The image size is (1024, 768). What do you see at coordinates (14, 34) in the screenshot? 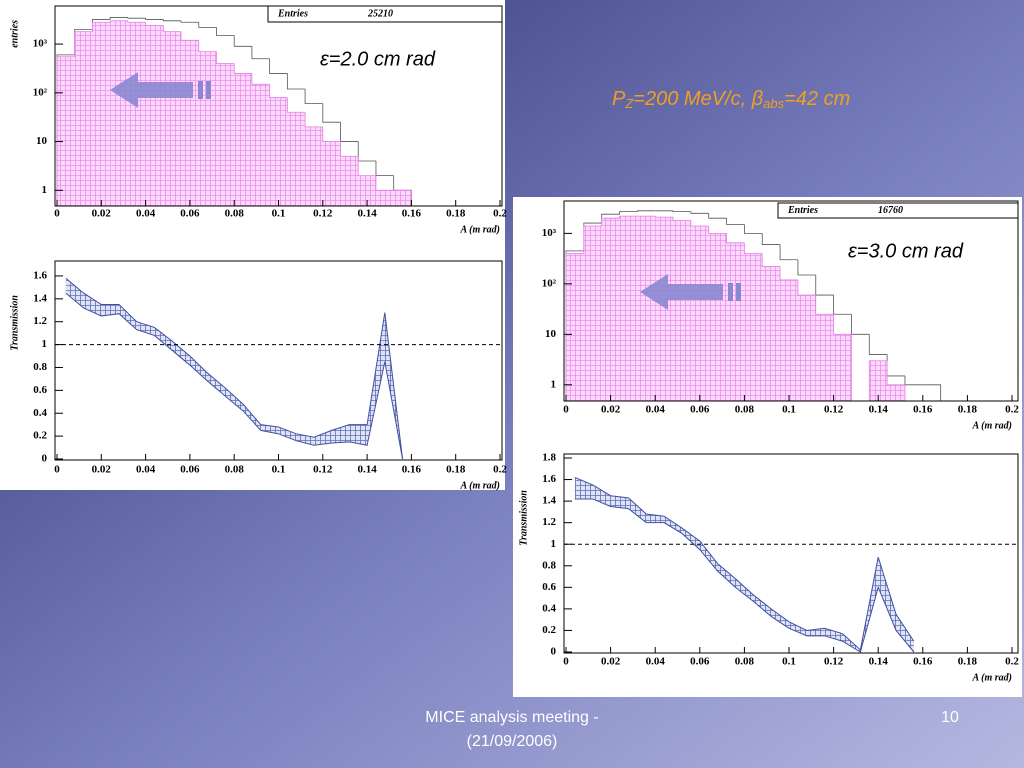
I see `y-axis-label: entries` at bounding box center [14, 34].